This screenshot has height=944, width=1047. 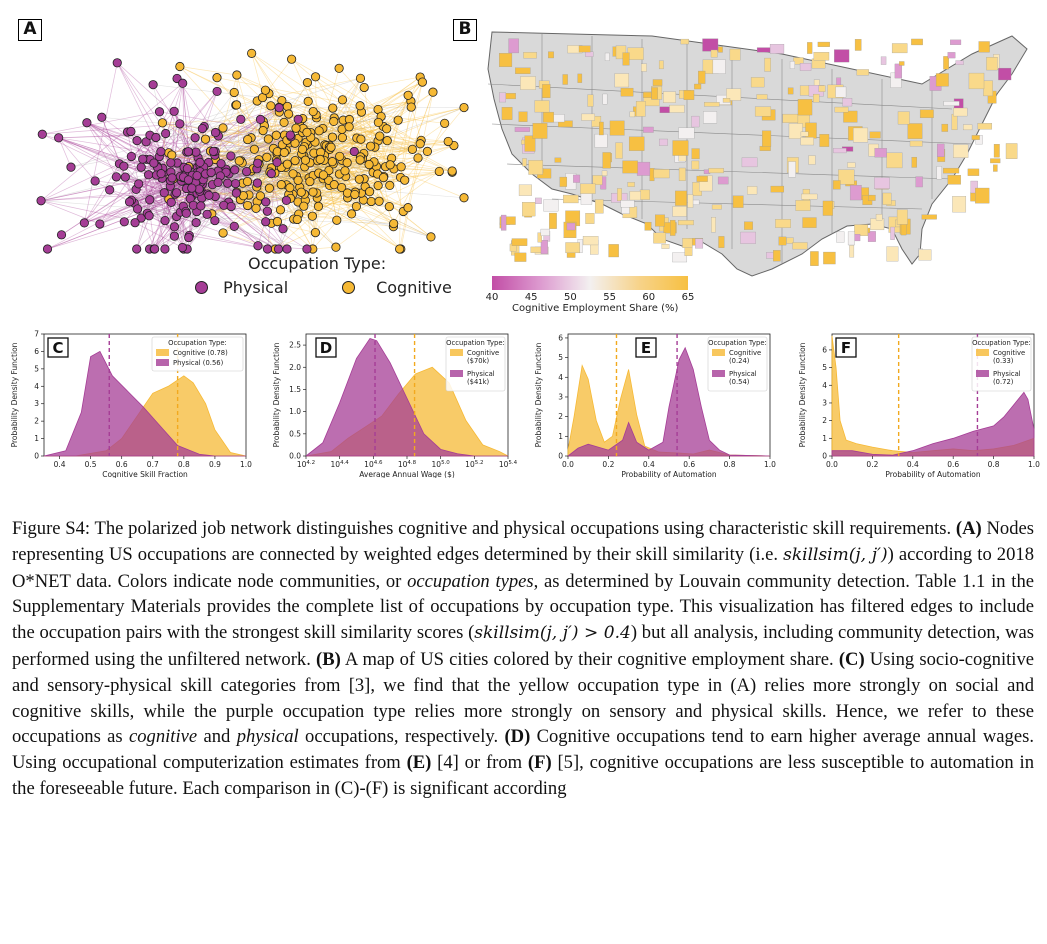 I want to click on city-regions, so click(x=758, y=152).